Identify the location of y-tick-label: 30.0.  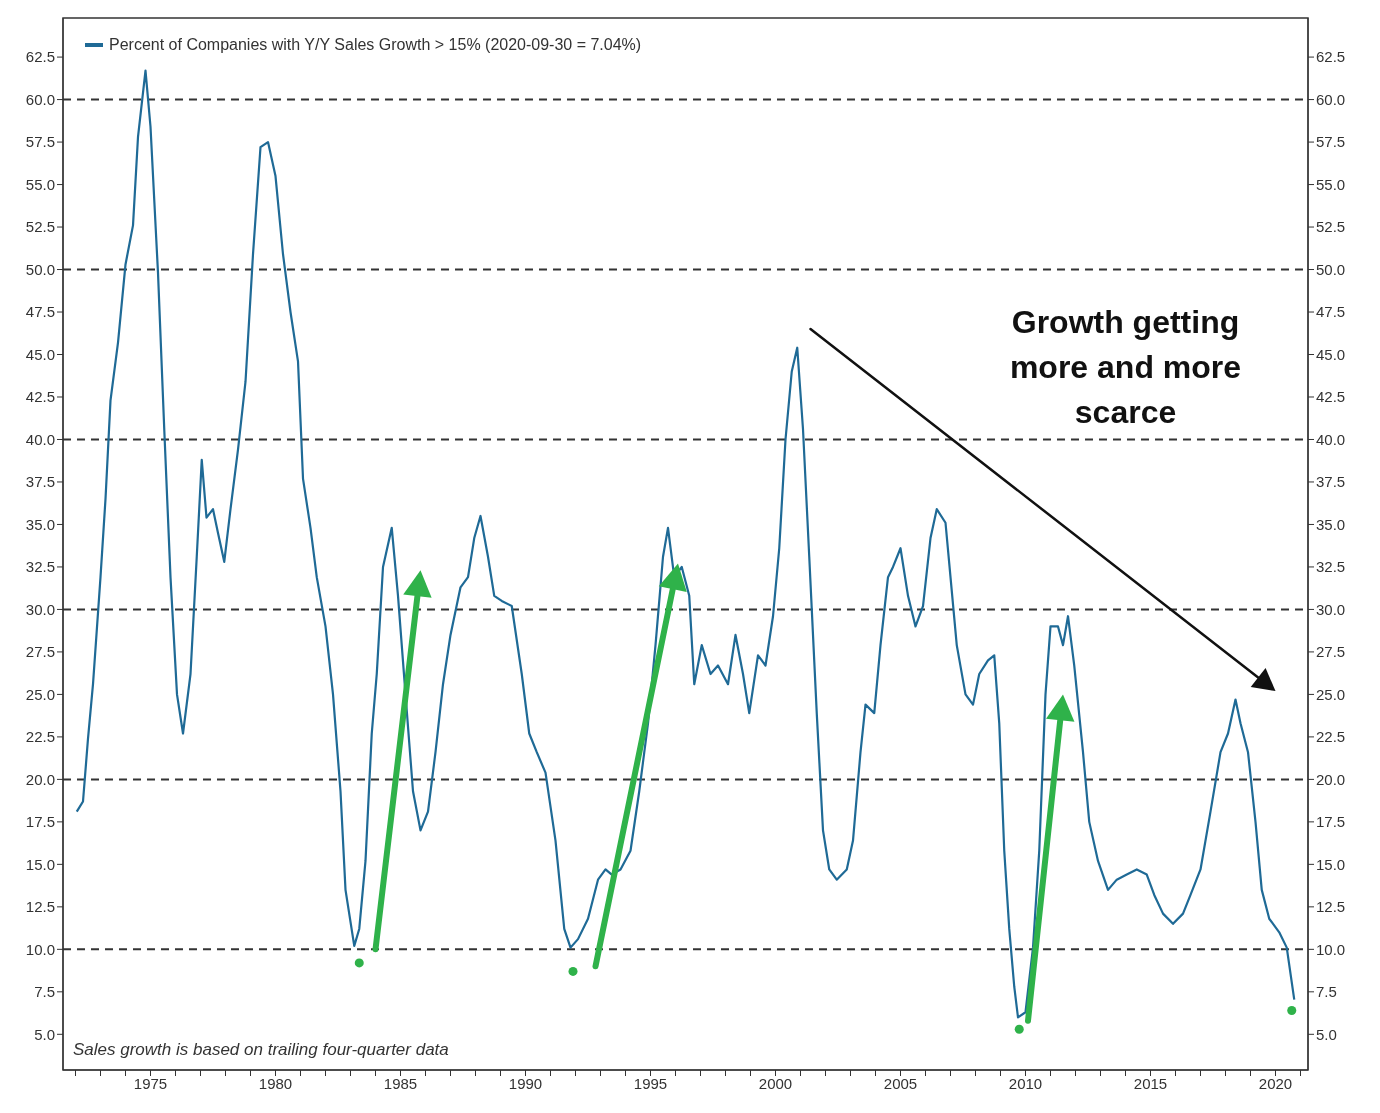
(40, 609).